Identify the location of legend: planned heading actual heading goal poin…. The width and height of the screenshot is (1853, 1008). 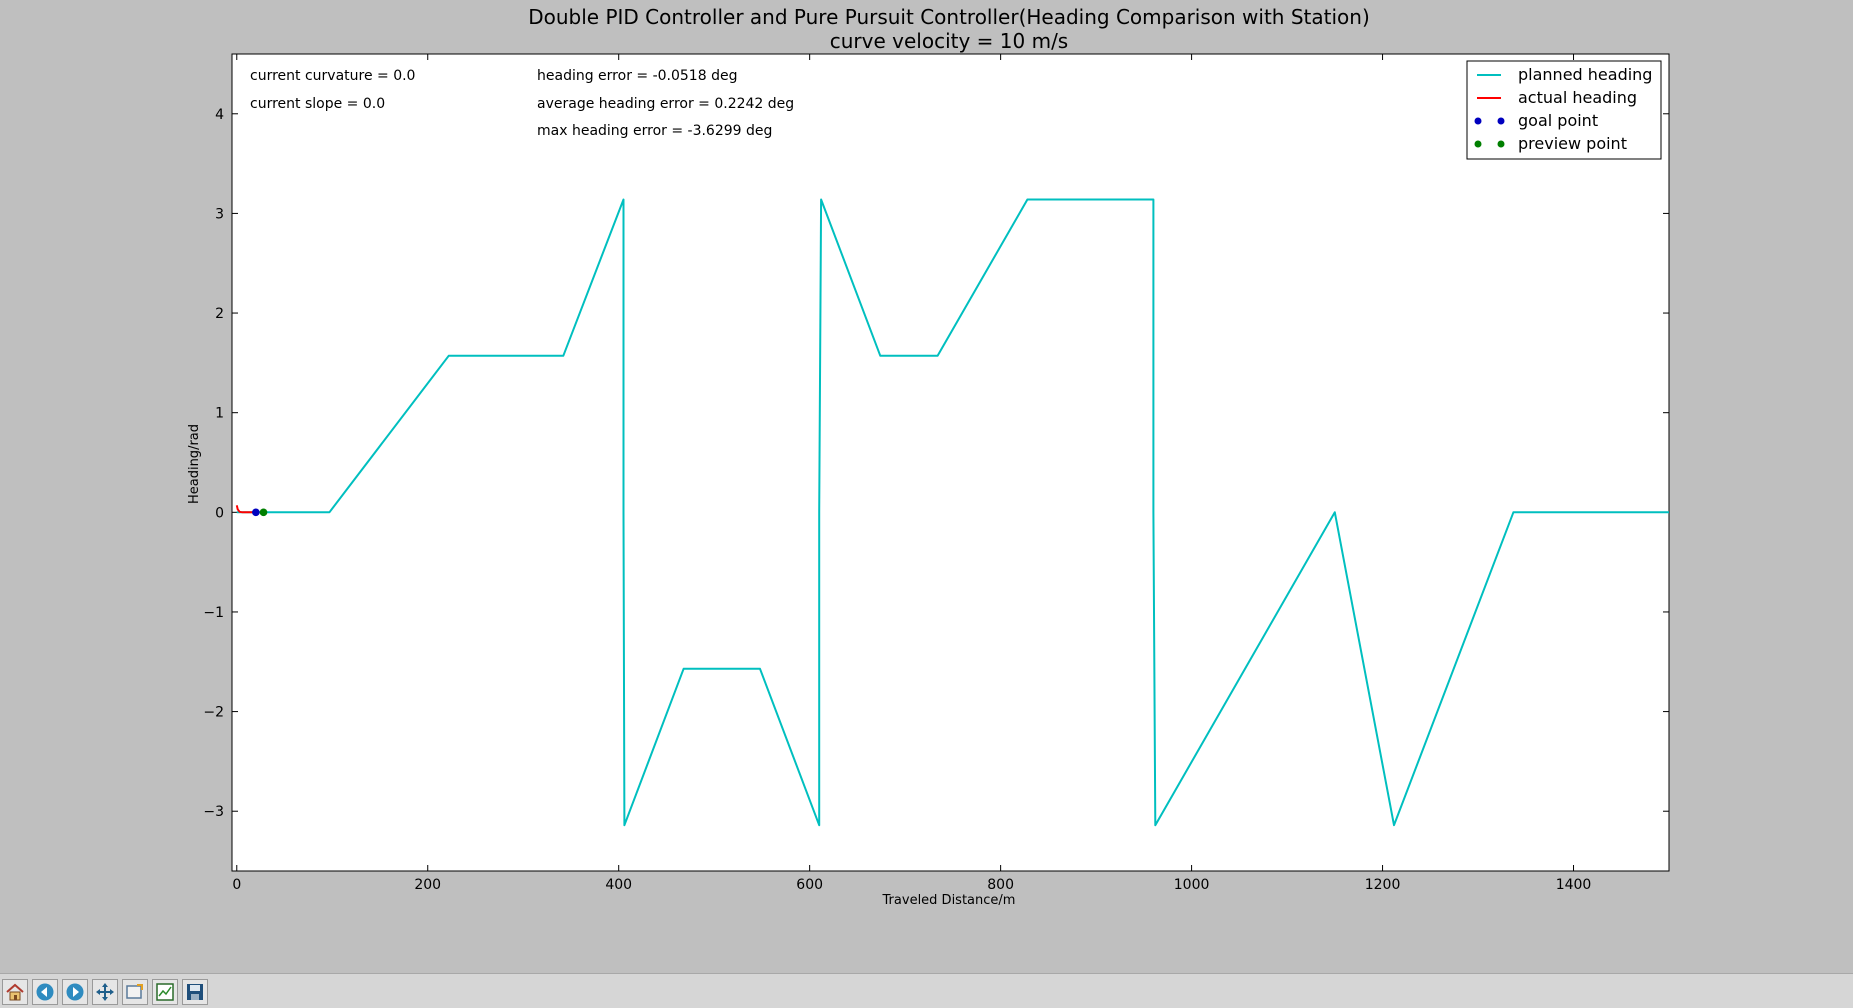
(1564, 110).